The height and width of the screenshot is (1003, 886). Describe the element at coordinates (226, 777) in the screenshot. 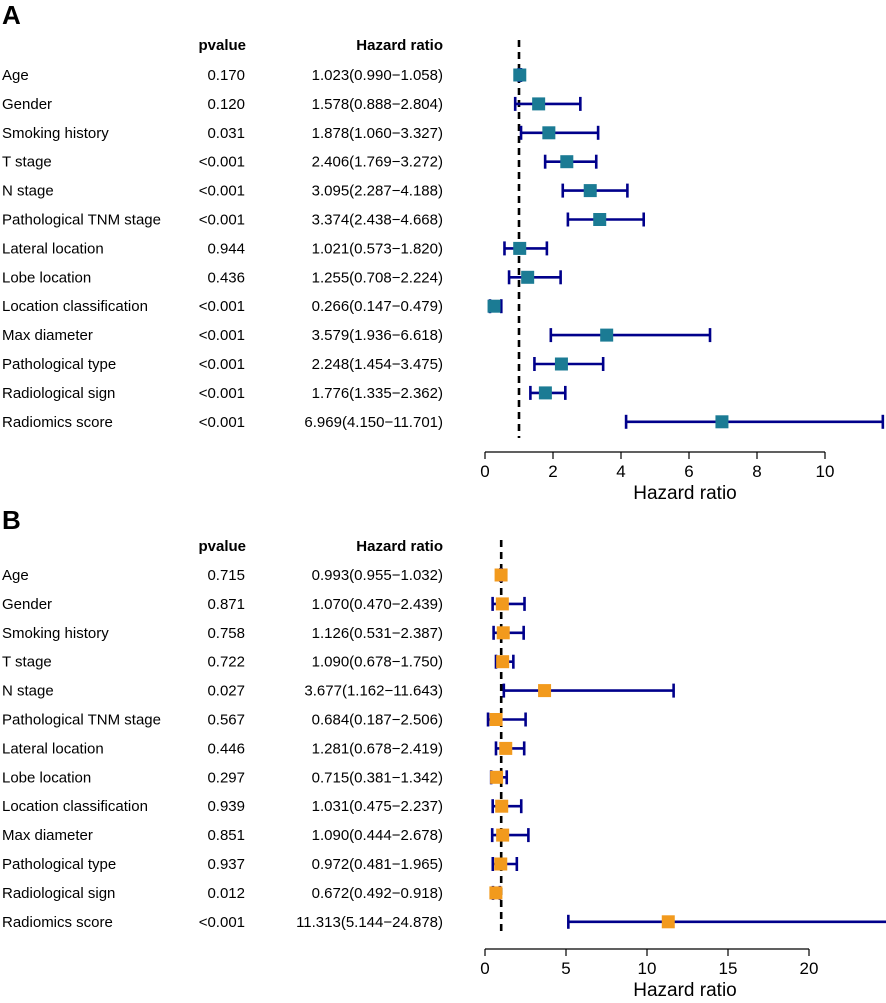

I see `row-pvalue: 0.297` at that location.